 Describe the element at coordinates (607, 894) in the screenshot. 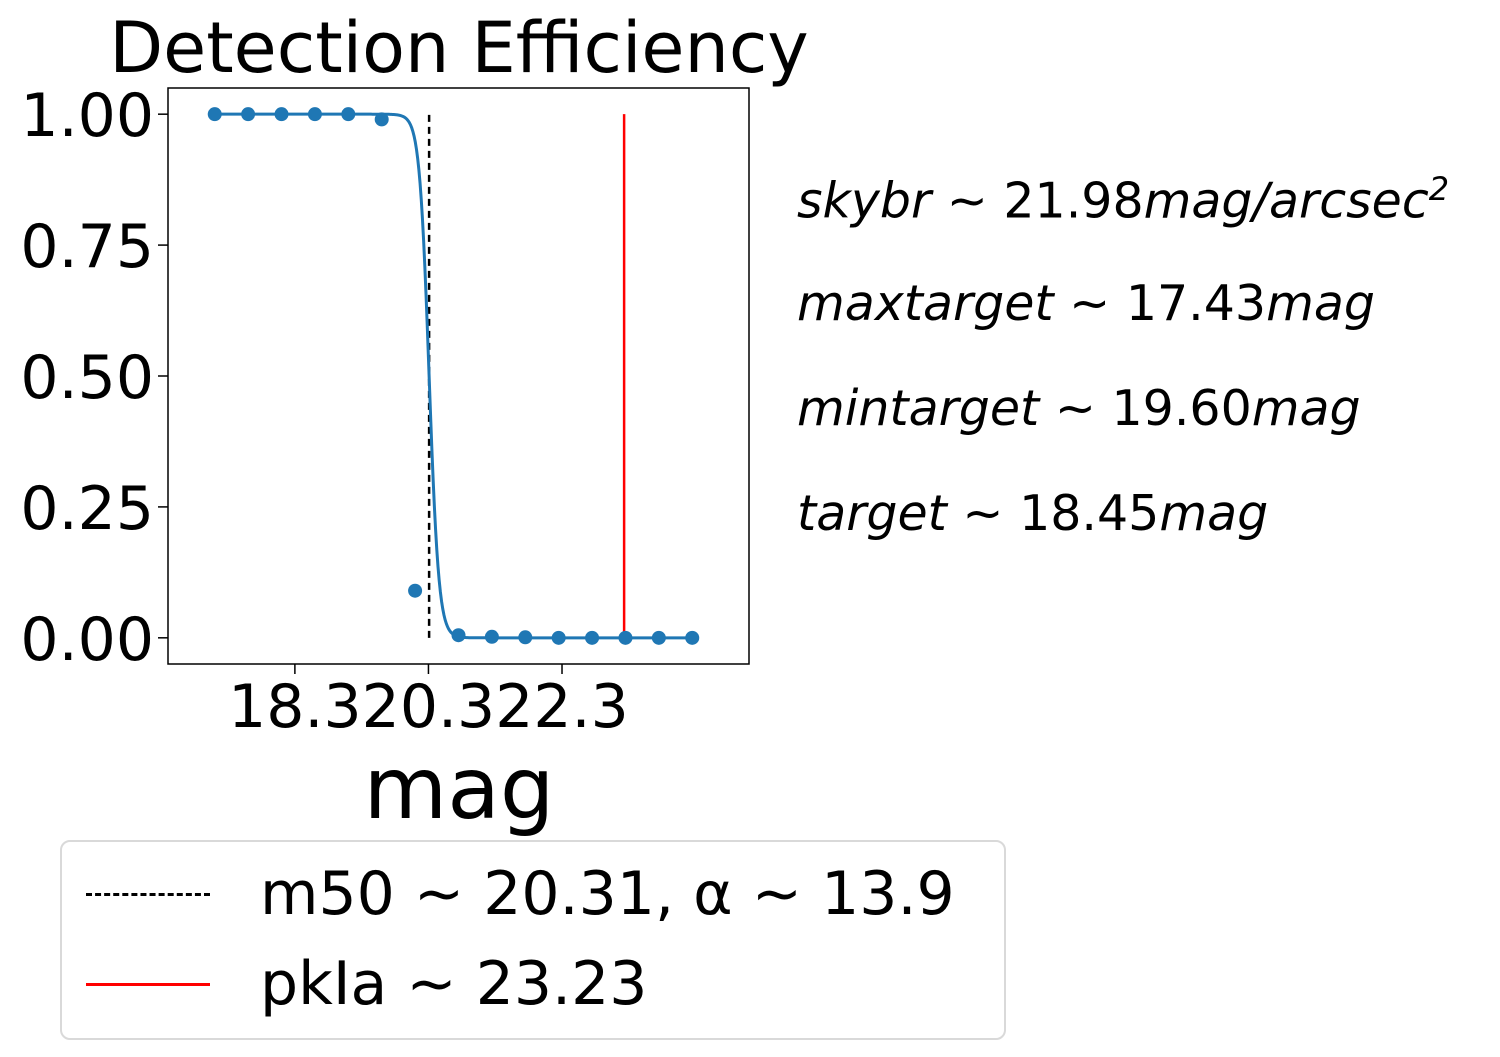

I see `legend-label: m50 ~ 20.31, α ~ 13.9` at that location.